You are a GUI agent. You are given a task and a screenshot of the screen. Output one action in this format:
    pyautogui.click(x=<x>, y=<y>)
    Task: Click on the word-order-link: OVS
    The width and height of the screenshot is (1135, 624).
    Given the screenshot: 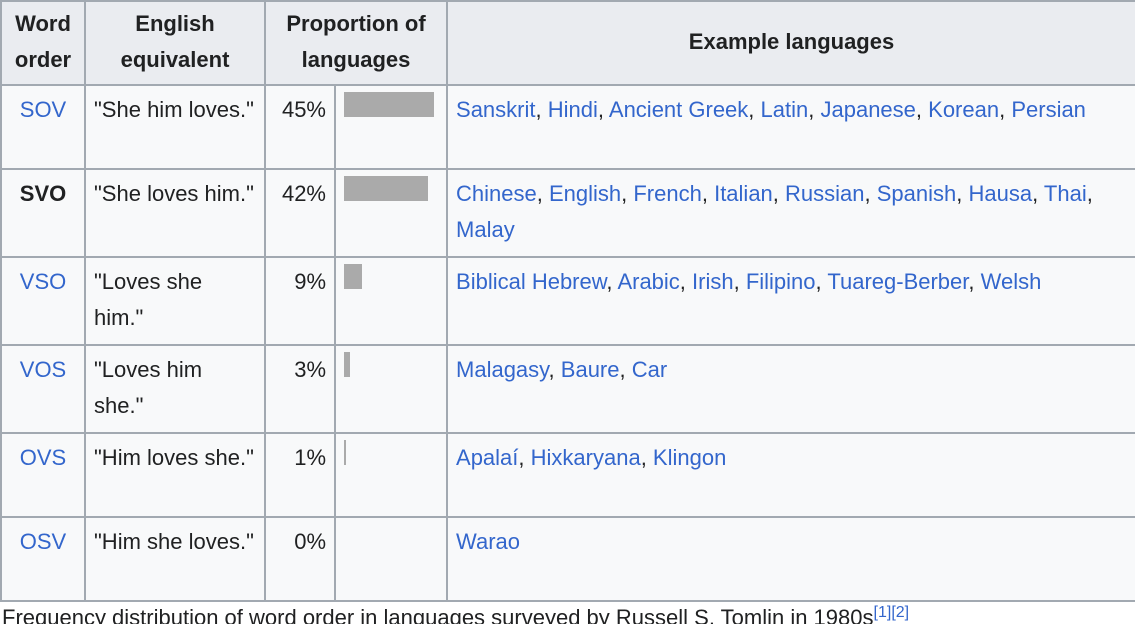 What is the action you would take?
    pyautogui.click(x=43, y=457)
    